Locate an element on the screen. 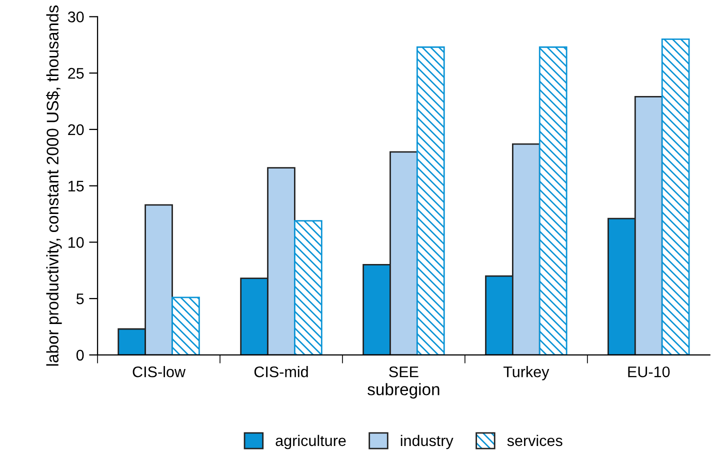 This screenshot has height=451, width=712. y-tick-label: 20 is located at coordinates (76, 130).